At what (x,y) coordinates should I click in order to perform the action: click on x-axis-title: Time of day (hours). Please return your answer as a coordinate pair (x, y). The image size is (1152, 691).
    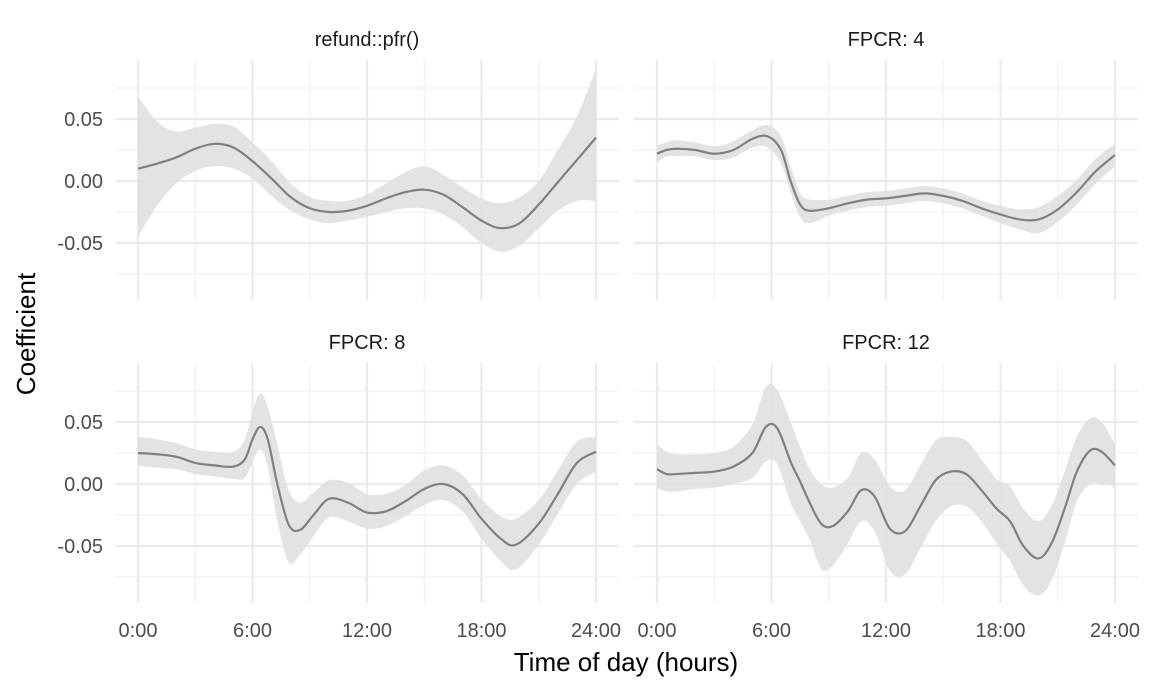
    Looking at the image, I should click on (626, 662).